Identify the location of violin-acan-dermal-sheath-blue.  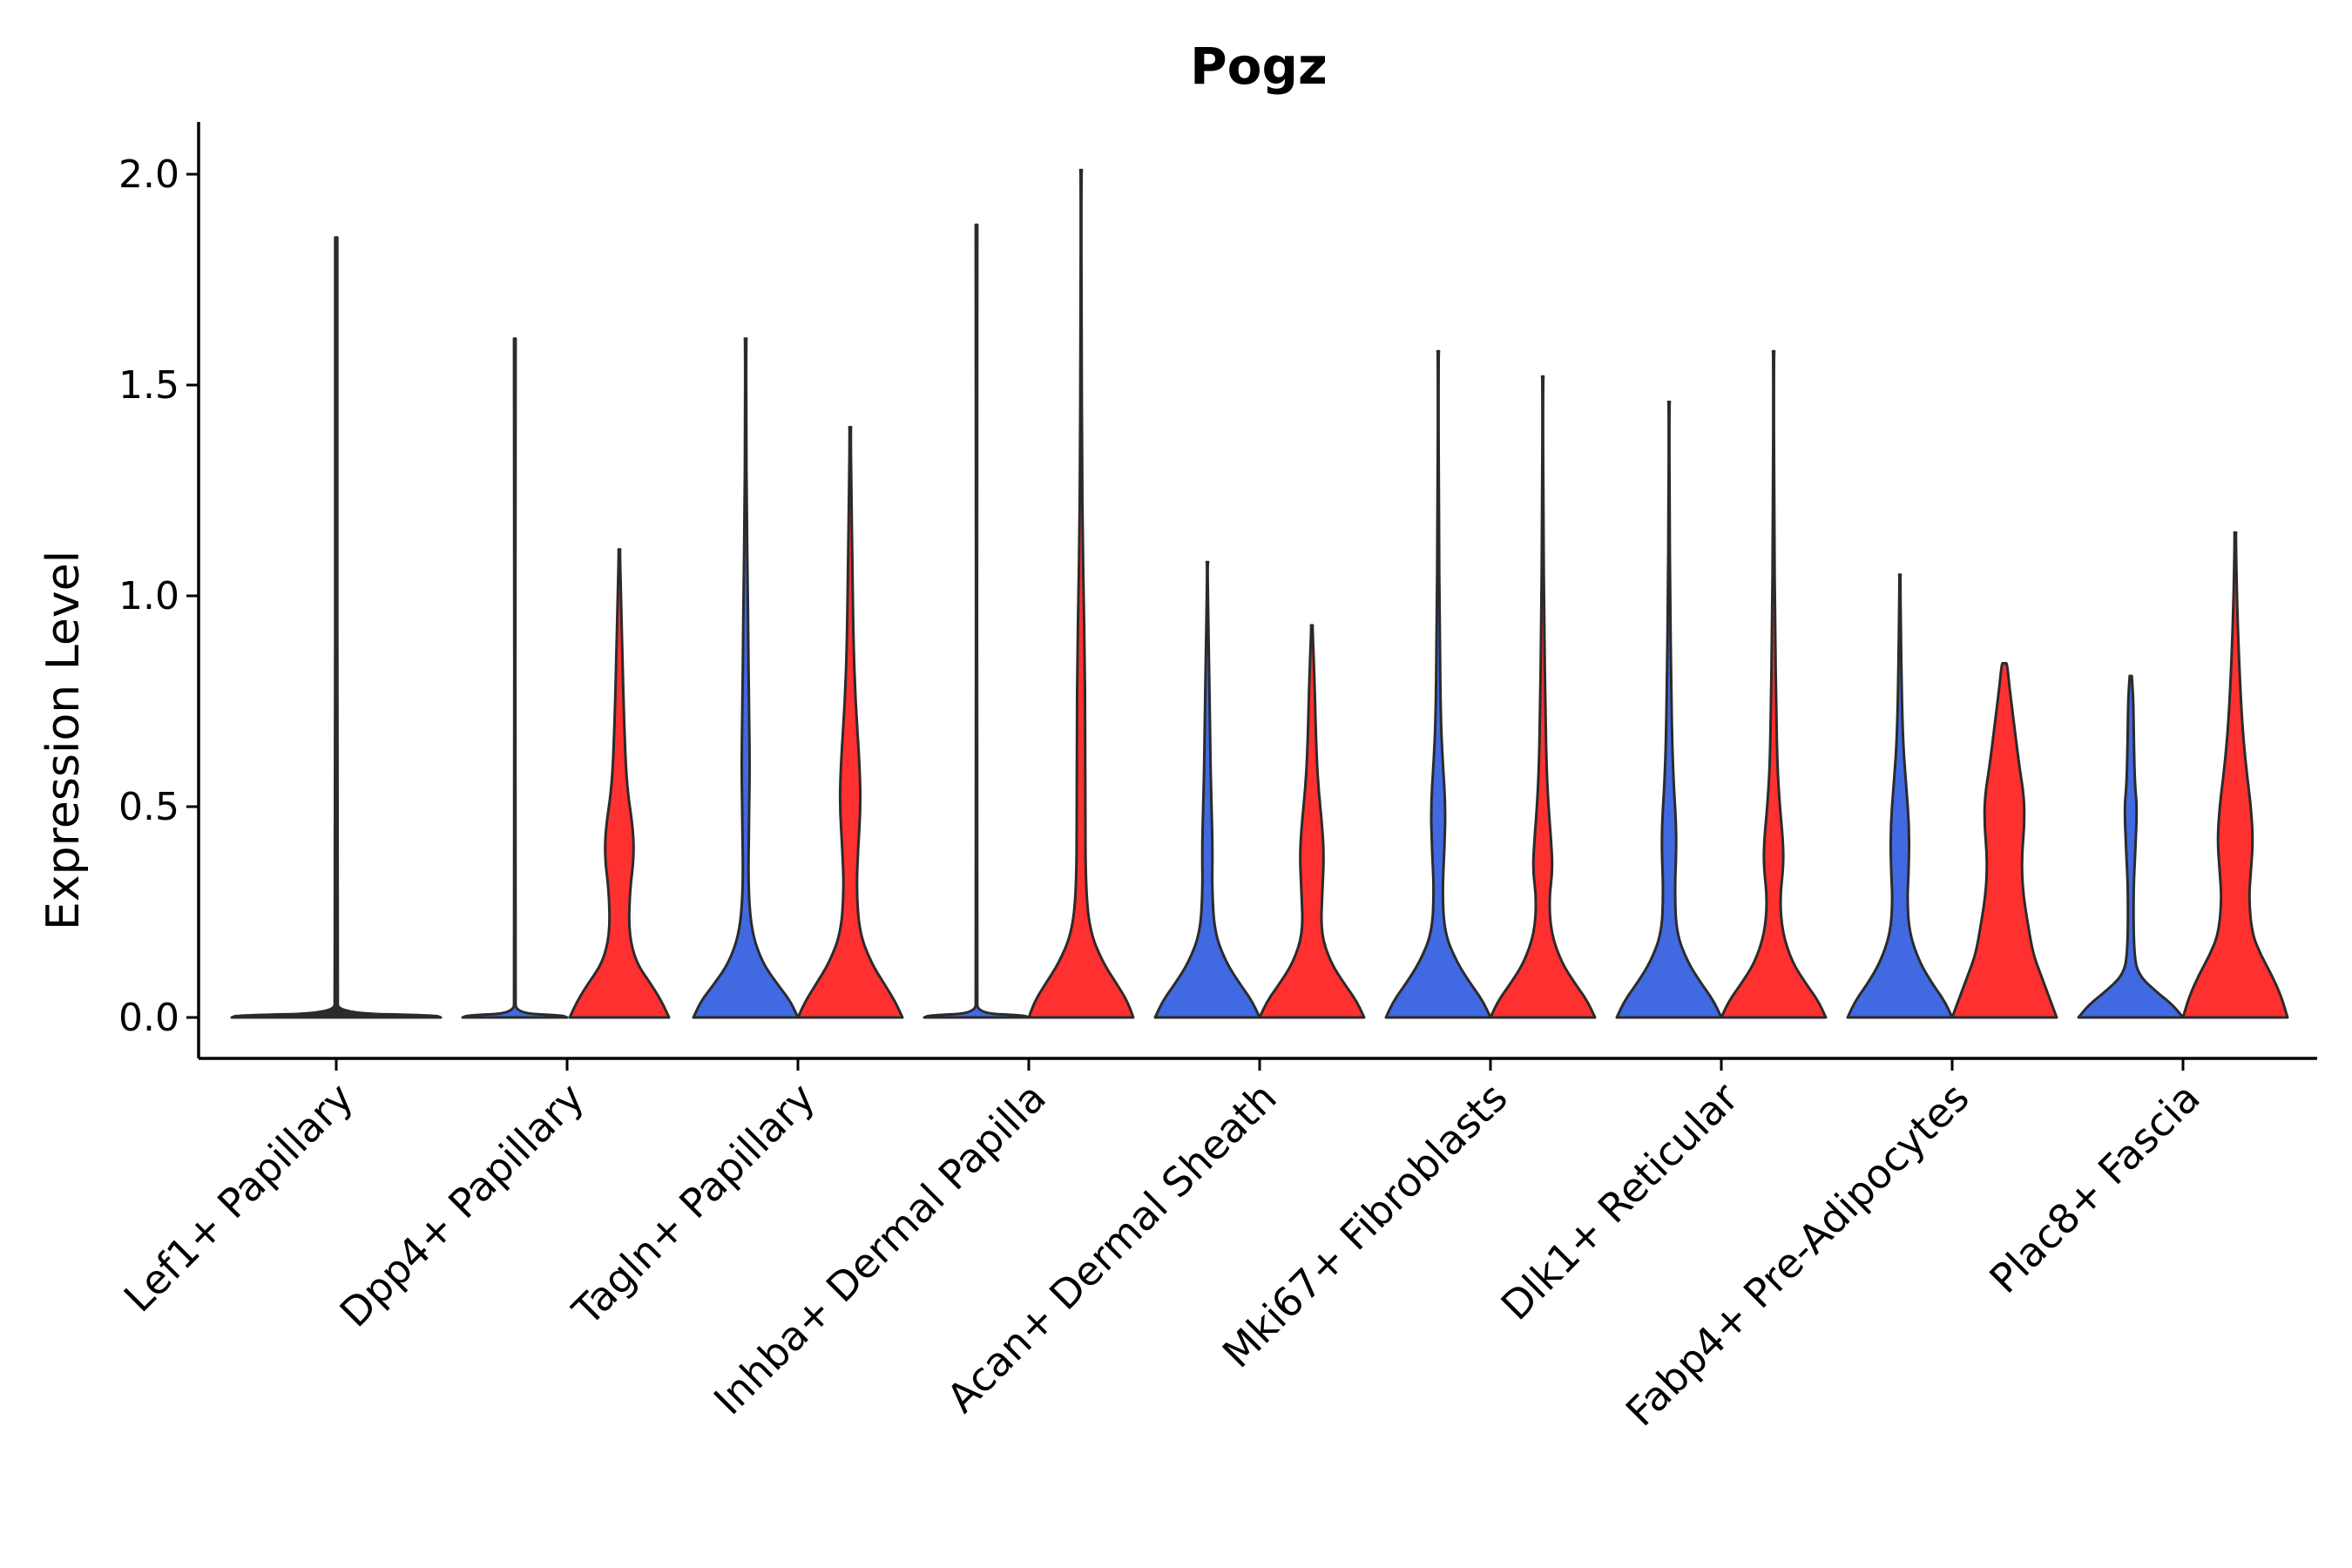
(1207, 790).